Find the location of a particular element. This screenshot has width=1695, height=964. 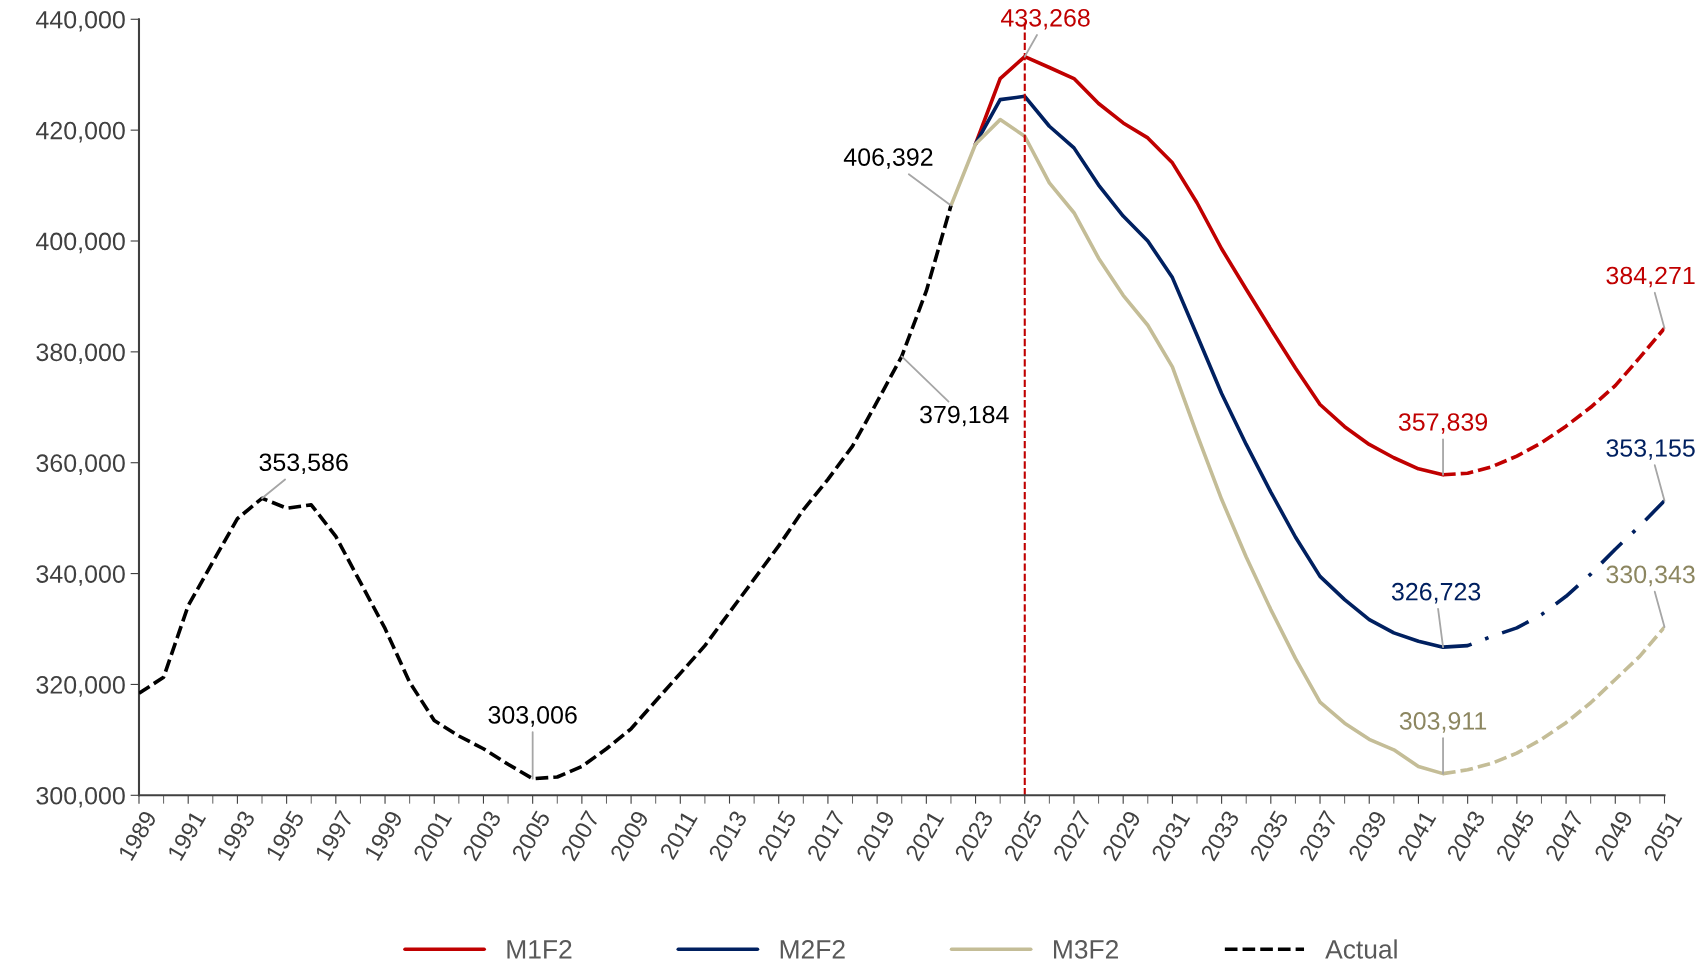

y-tick-label: 360,000 is located at coordinates (80, 464).